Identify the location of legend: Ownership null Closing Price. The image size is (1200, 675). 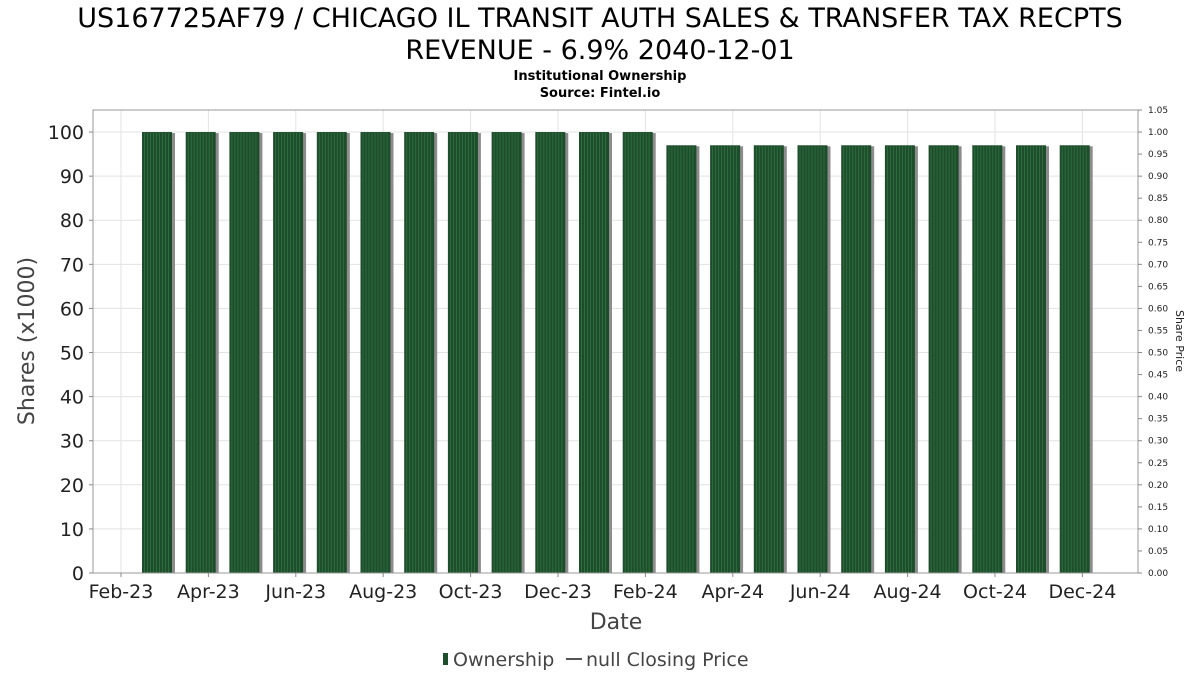
(596, 660).